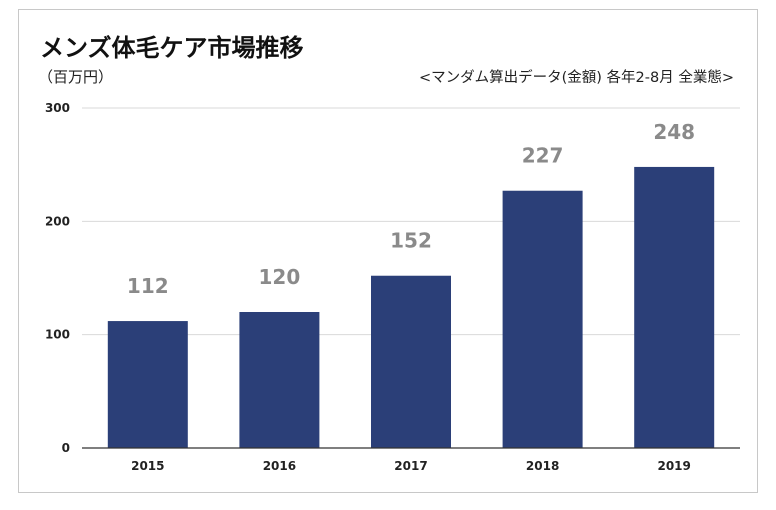  I want to click on y-tick-label: 0, so click(66, 448).